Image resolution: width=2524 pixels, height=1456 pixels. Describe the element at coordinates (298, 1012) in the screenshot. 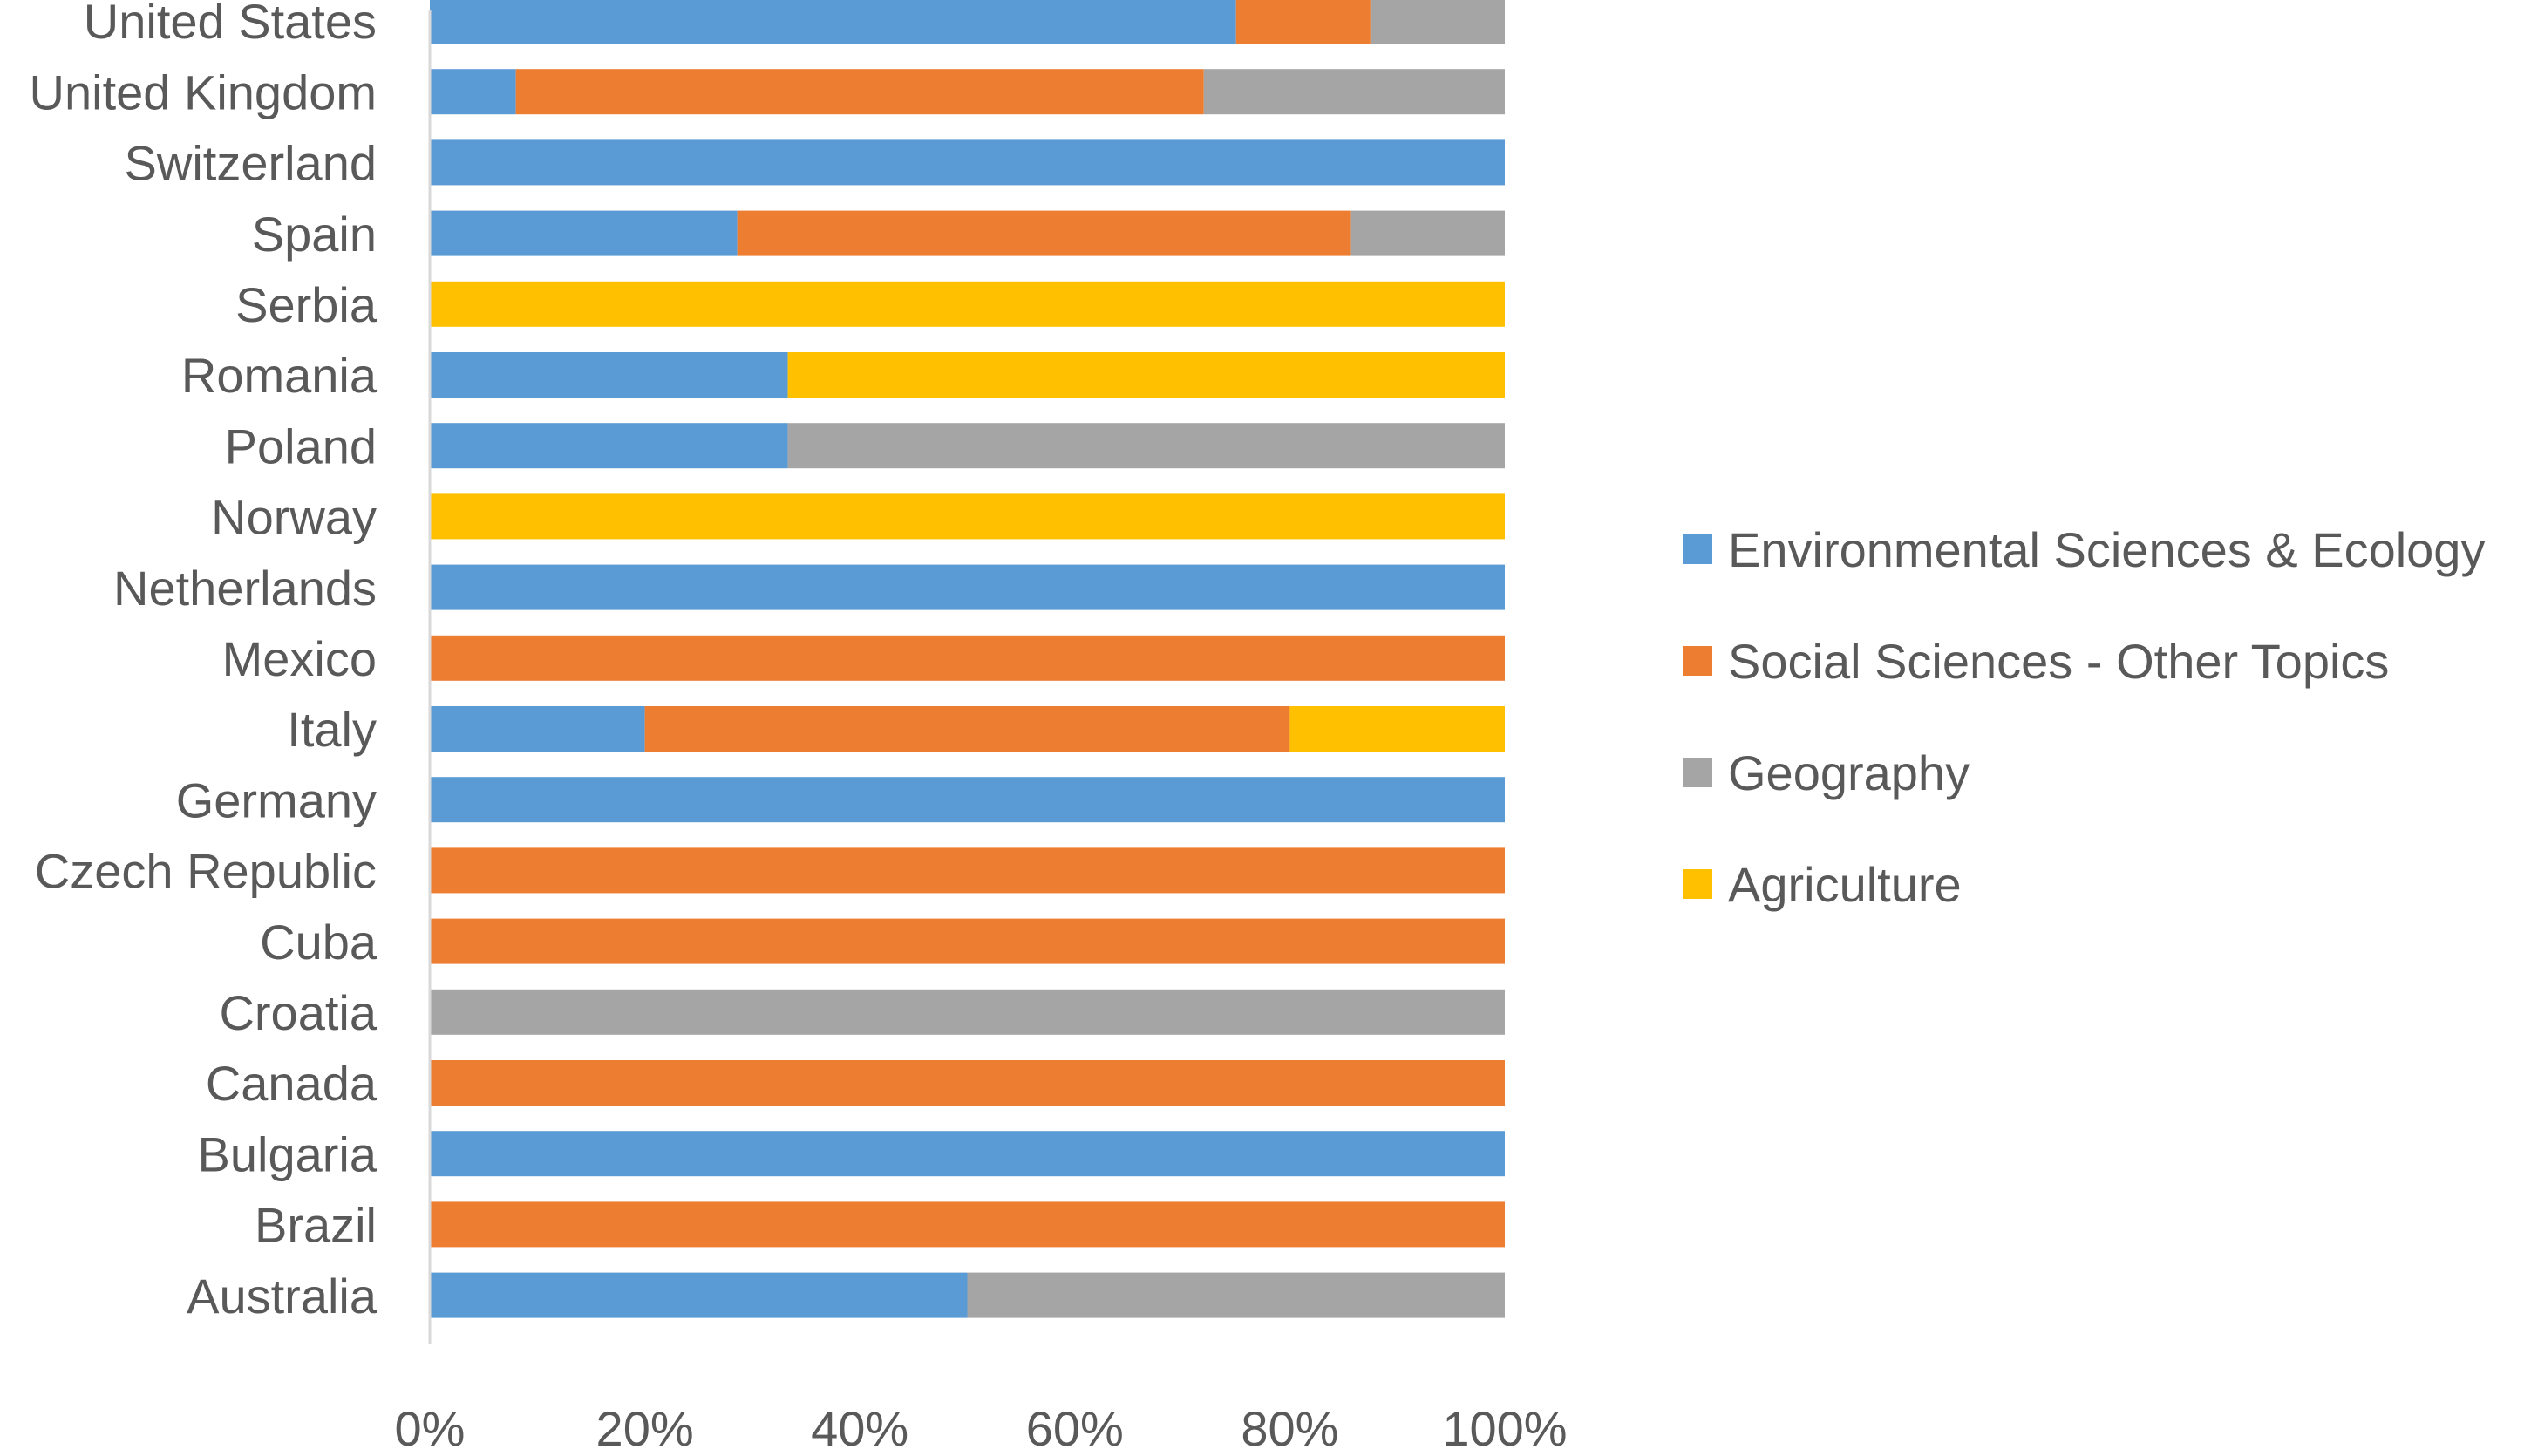

I see `category-label-croatia: Croatia` at that location.